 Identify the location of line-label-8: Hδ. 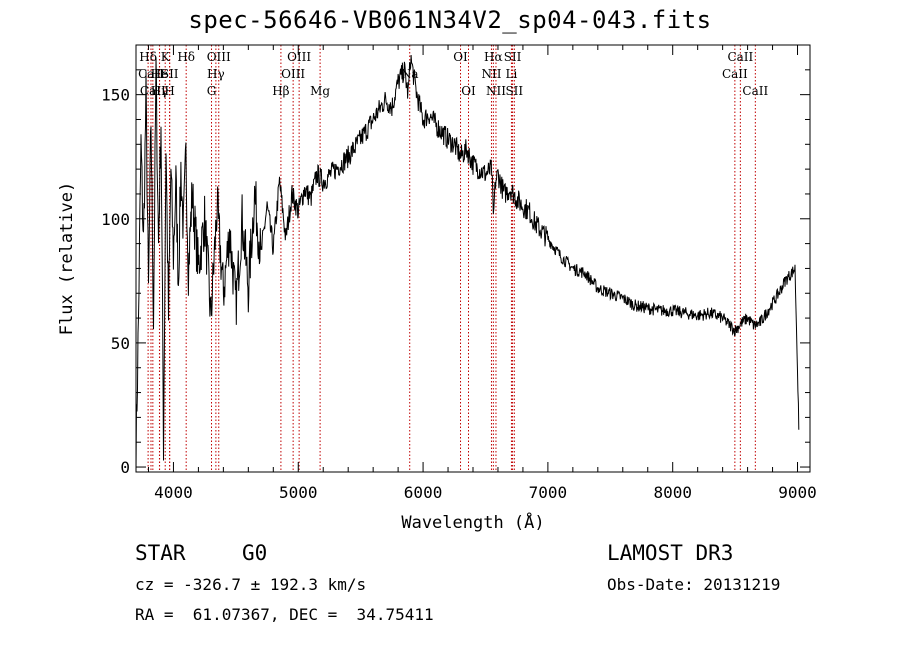
(186, 57).